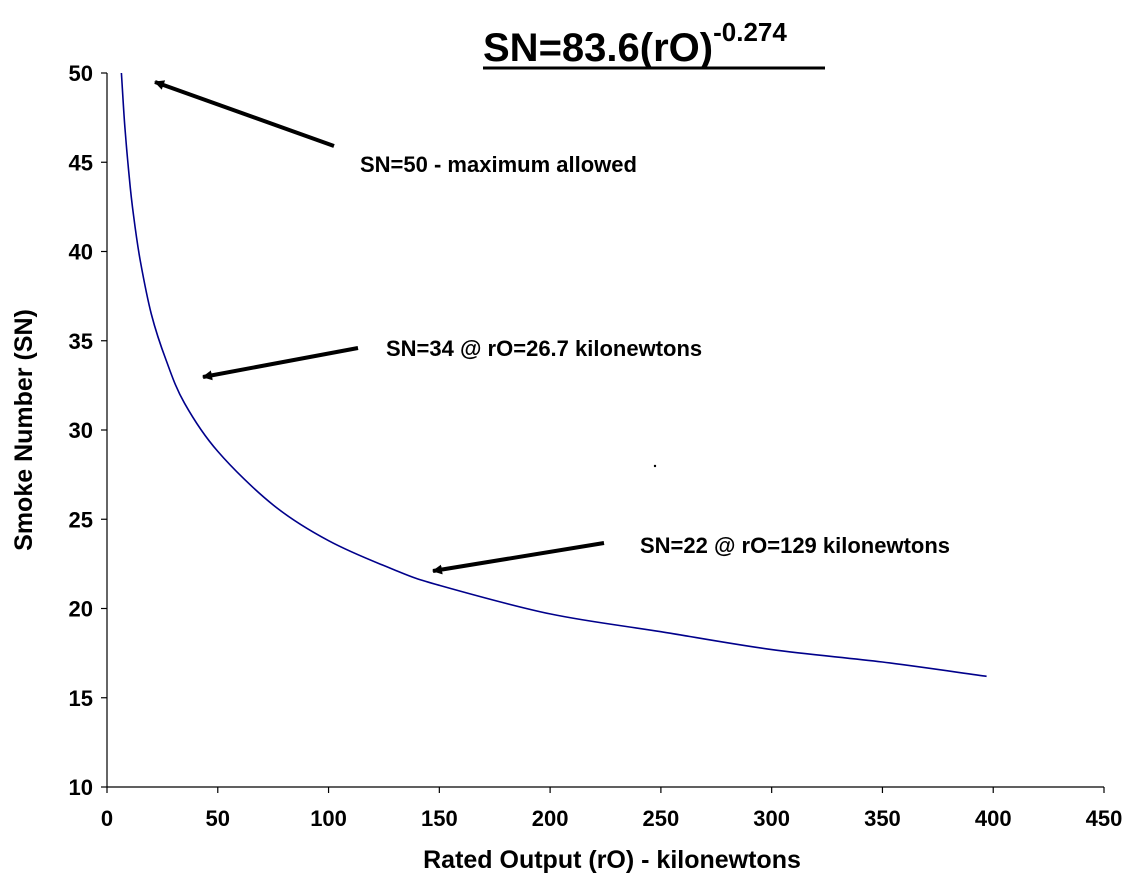 The image size is (1129, 875). I want to click on x-tick-label: 100, so click(328, 818).